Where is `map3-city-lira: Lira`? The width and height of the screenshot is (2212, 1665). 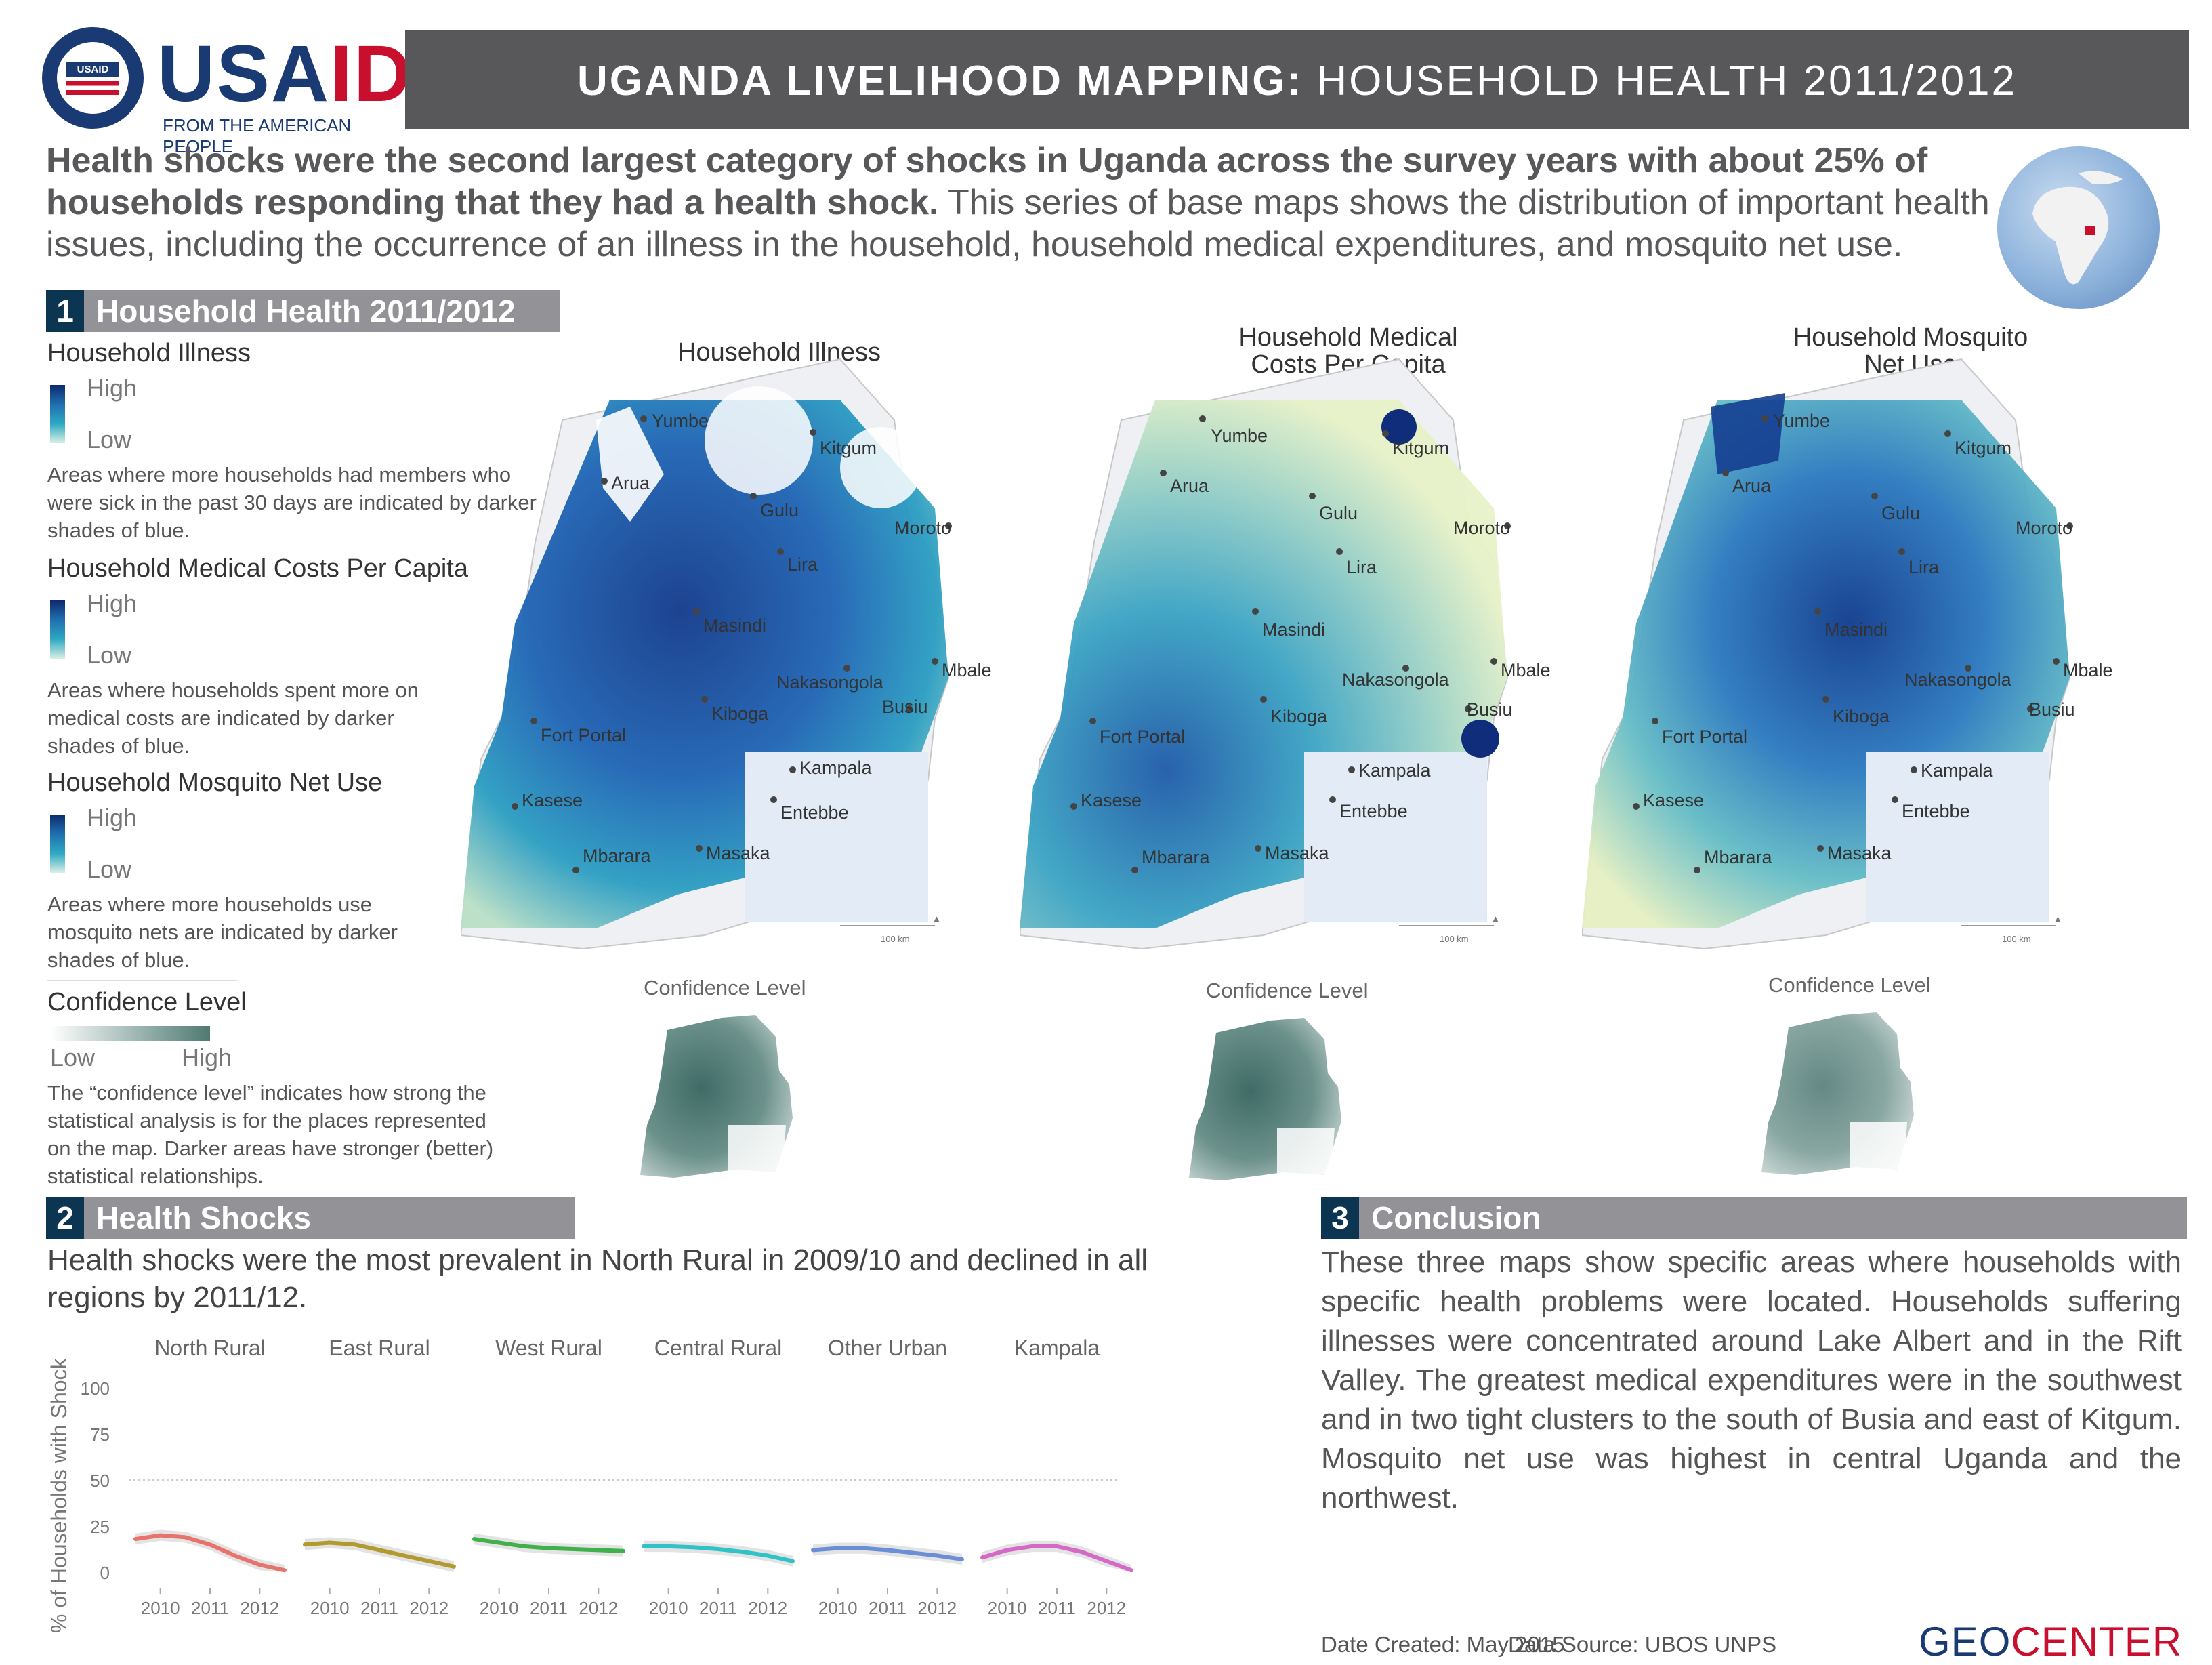
map3-city-lira: Lira is located at coordinates (1924, 567).